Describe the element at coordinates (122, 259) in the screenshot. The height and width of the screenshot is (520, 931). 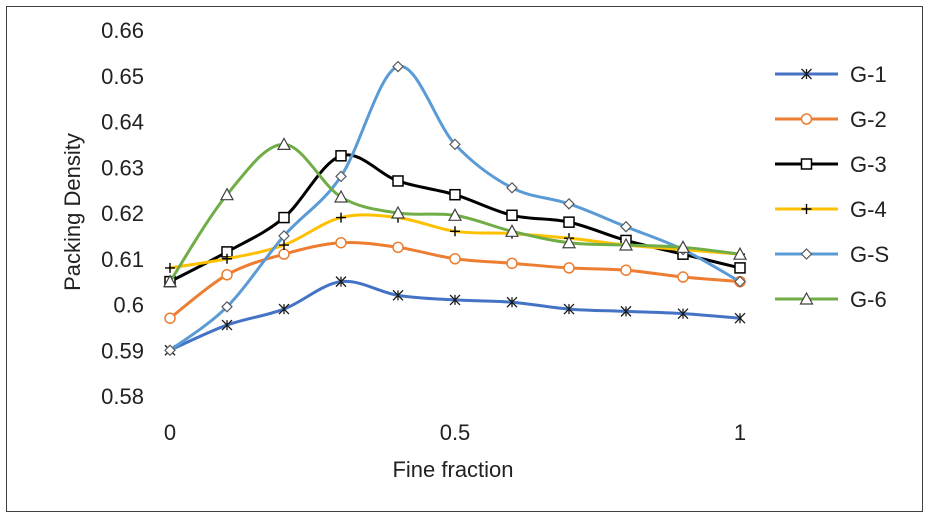
I see `y-tick-label: 0.61` at that location.